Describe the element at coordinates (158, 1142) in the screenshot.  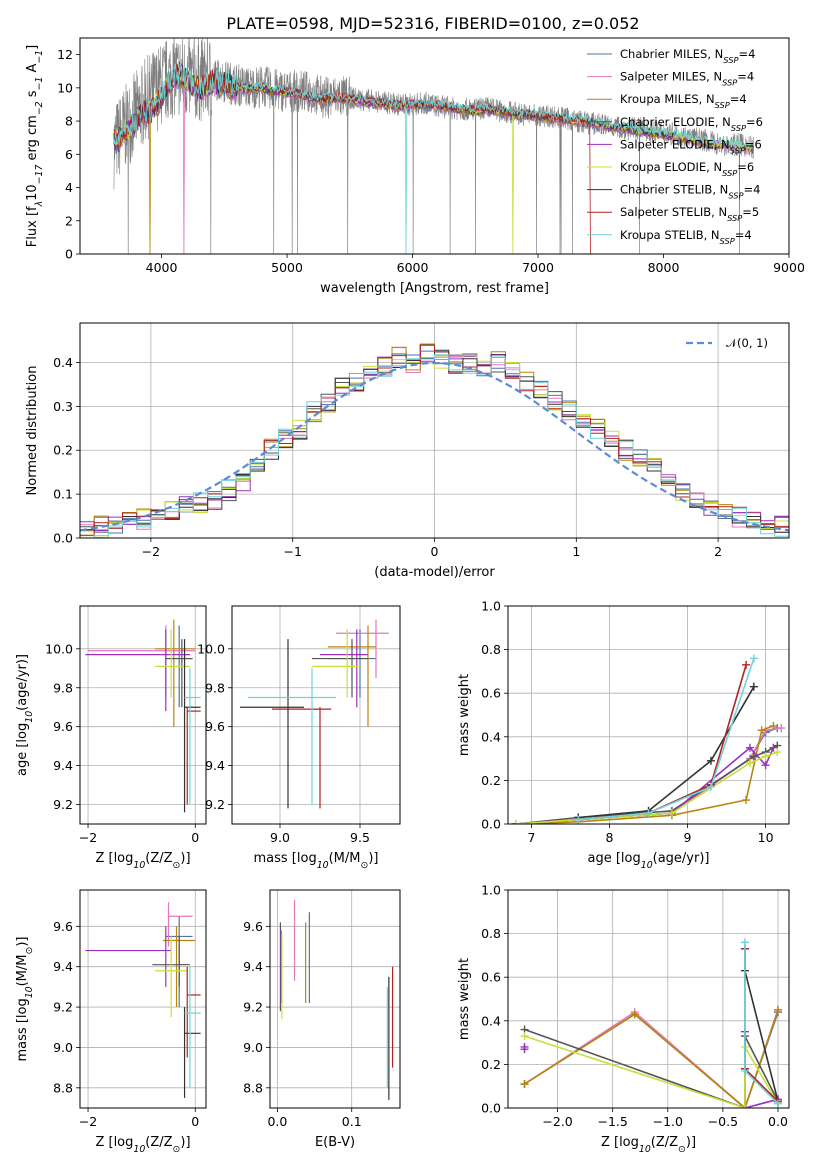
I see `x-axis-label-part: (Z/Z` at that location.